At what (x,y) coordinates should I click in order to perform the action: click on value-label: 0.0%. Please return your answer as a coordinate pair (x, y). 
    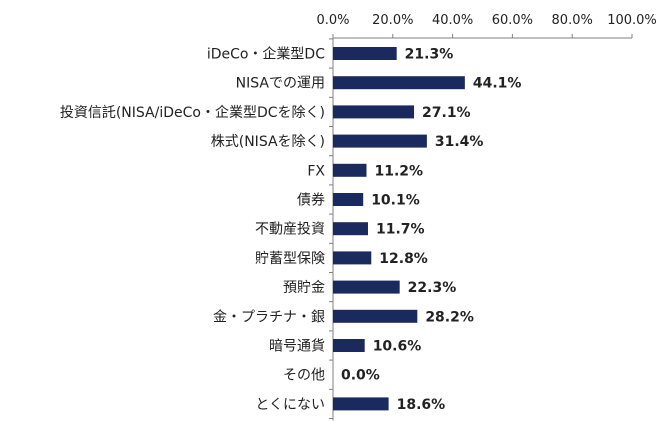
    Looking at the image, I should click on (360, 376).